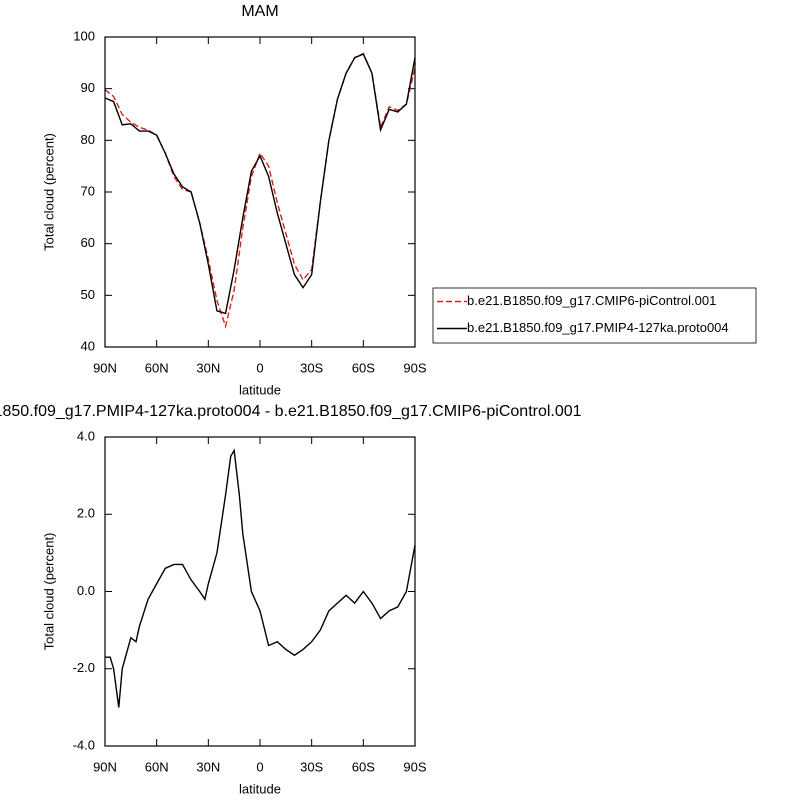  What do you see at coordinates (591, 300) in the screenshot?
I see `legend-label: b.e21.B1850.f09_g17.CMIP6-piControl.001` at bounding box center [591, 300].